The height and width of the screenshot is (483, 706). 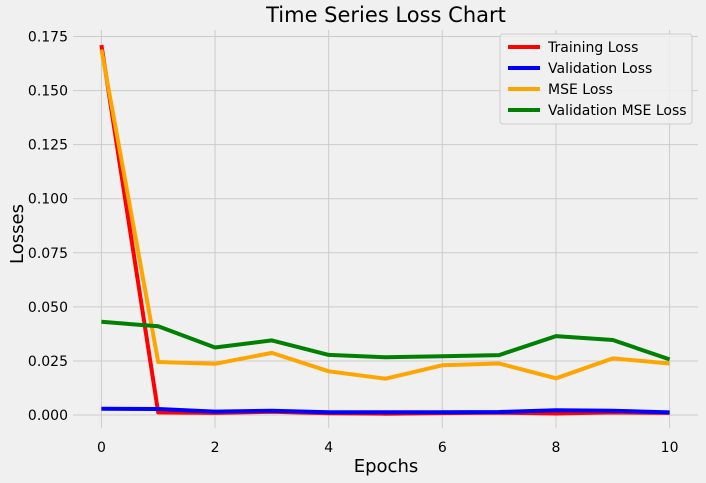 What do you see at coordinates (101, 448) in the screenshot?
I see `x-tick-label: 0` at bounding box center [101, 448].